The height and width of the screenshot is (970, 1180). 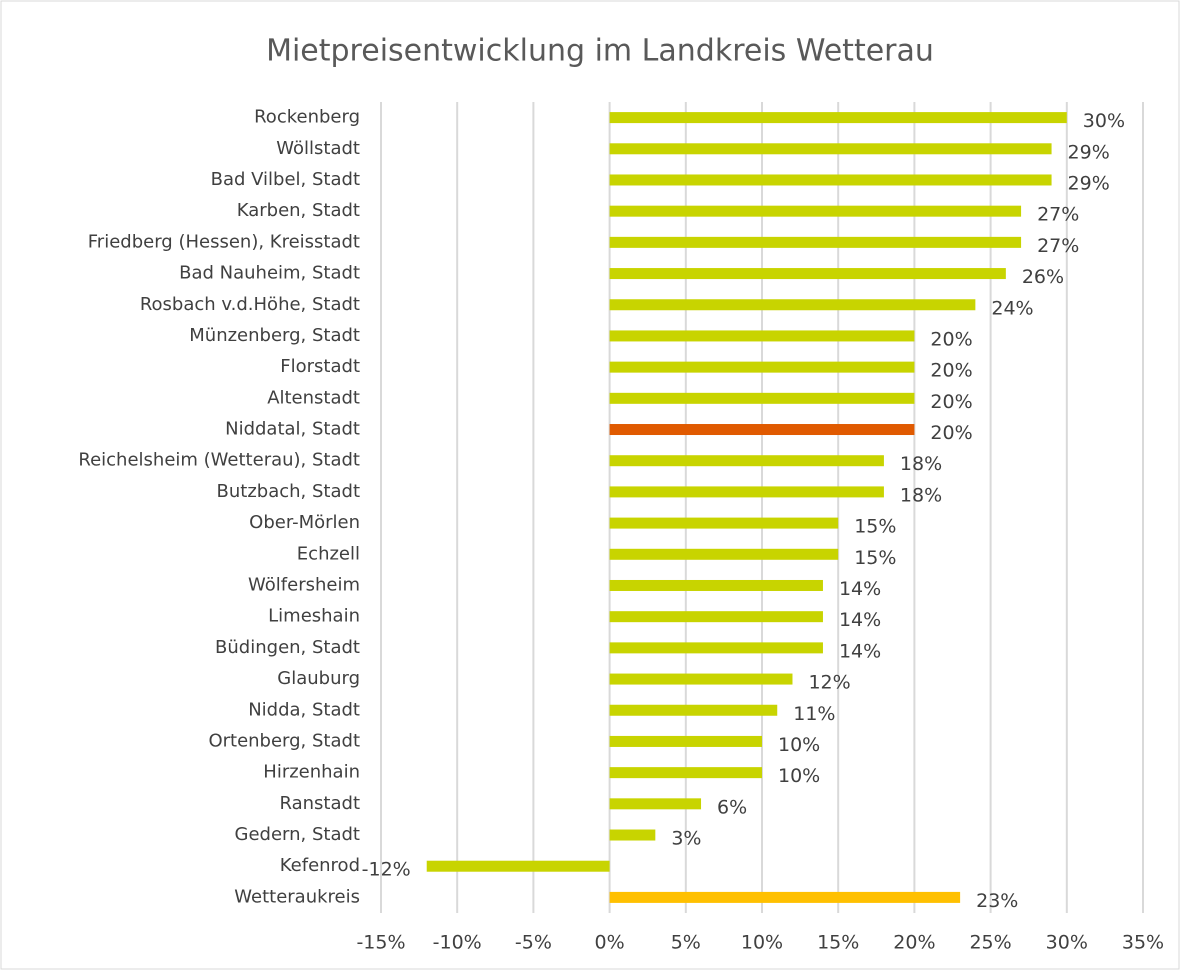 I want to click on y-tick-label: Hirzenhain, so click(x=311, y=772).